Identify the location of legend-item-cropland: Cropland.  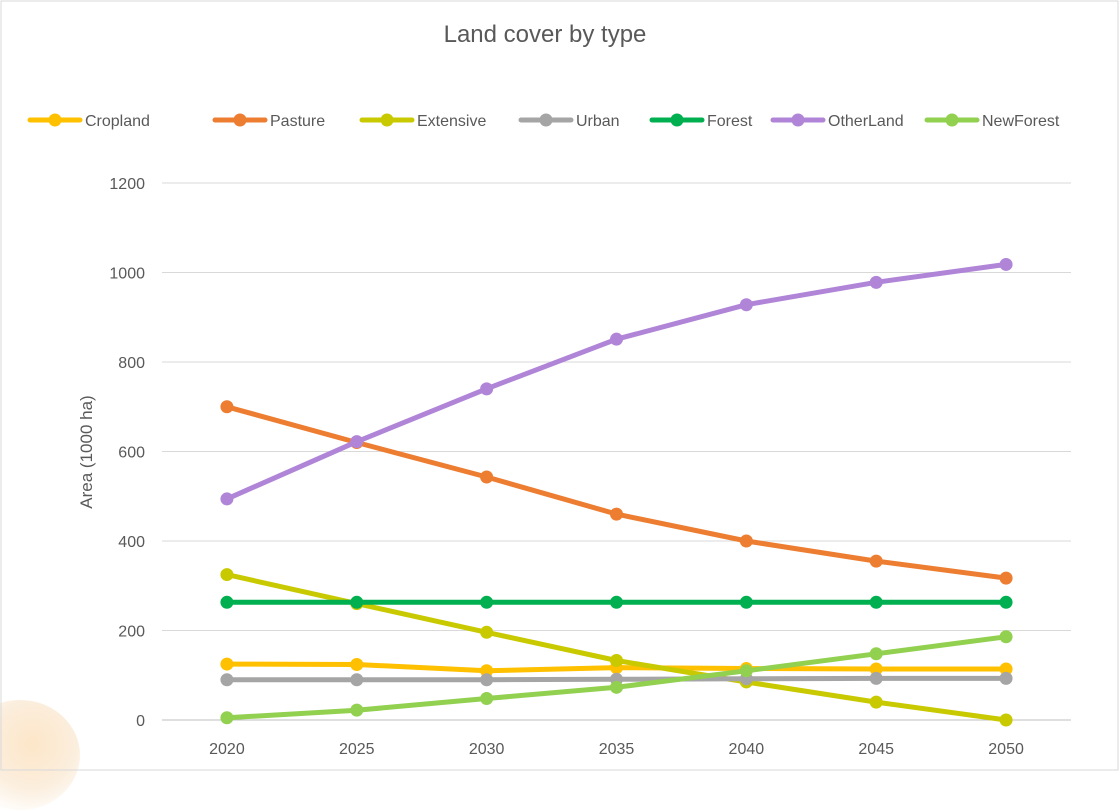
(88, 121).